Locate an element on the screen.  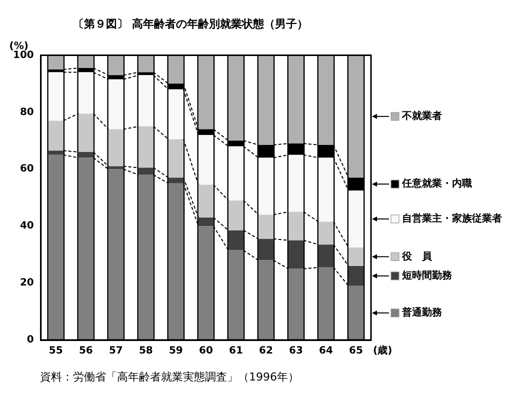
x-tick-label: 59 is located at coordinates (175, 351).